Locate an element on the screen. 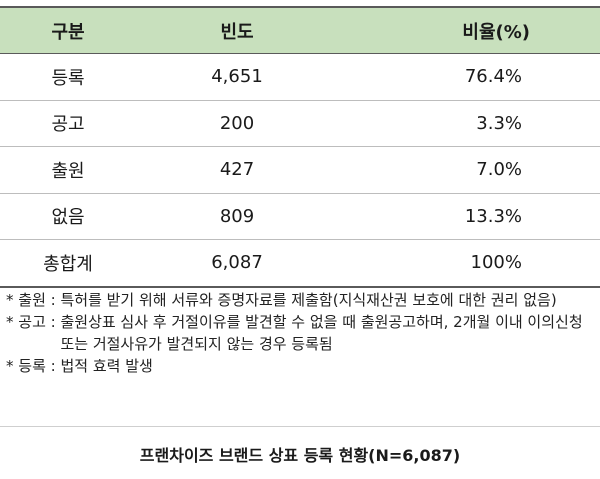 This screenshot has height=479, width=600. row-frequency: 4,651 is located at coordinates (237, 77).